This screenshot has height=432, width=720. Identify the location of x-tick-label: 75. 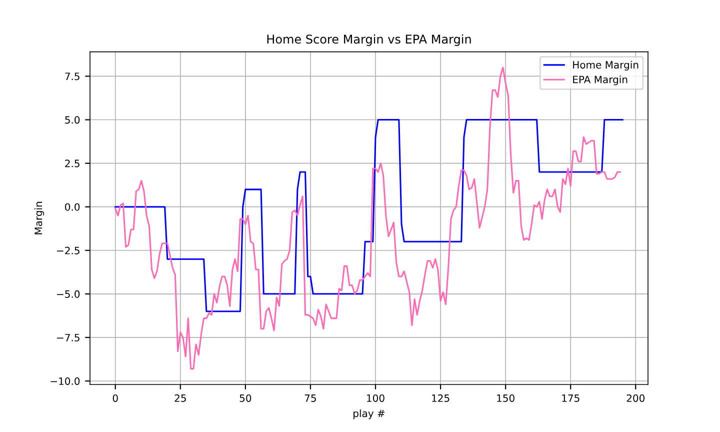
(310, 398).